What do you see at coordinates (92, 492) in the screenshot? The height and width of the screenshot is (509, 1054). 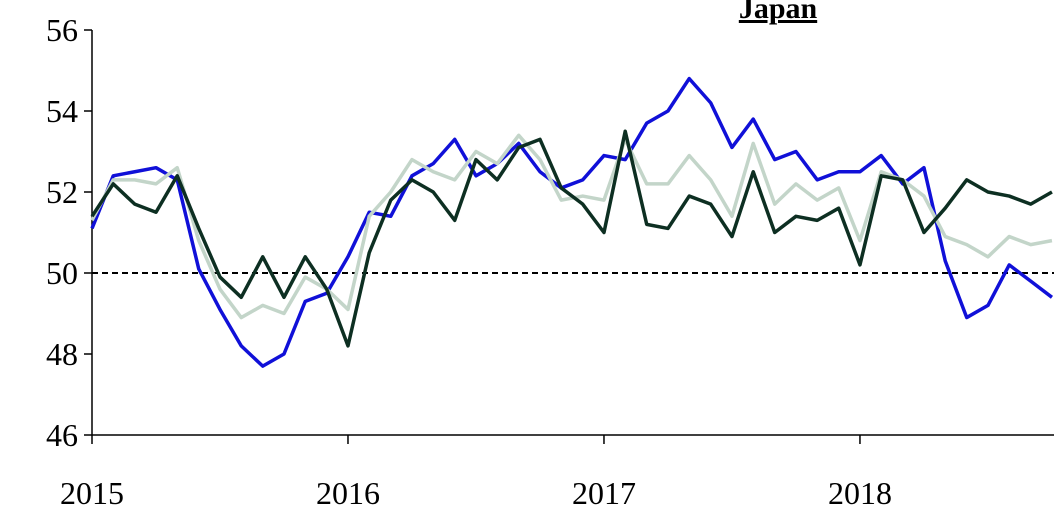 I see `x-tick-label: 2015` at bounding box center [92, 492].